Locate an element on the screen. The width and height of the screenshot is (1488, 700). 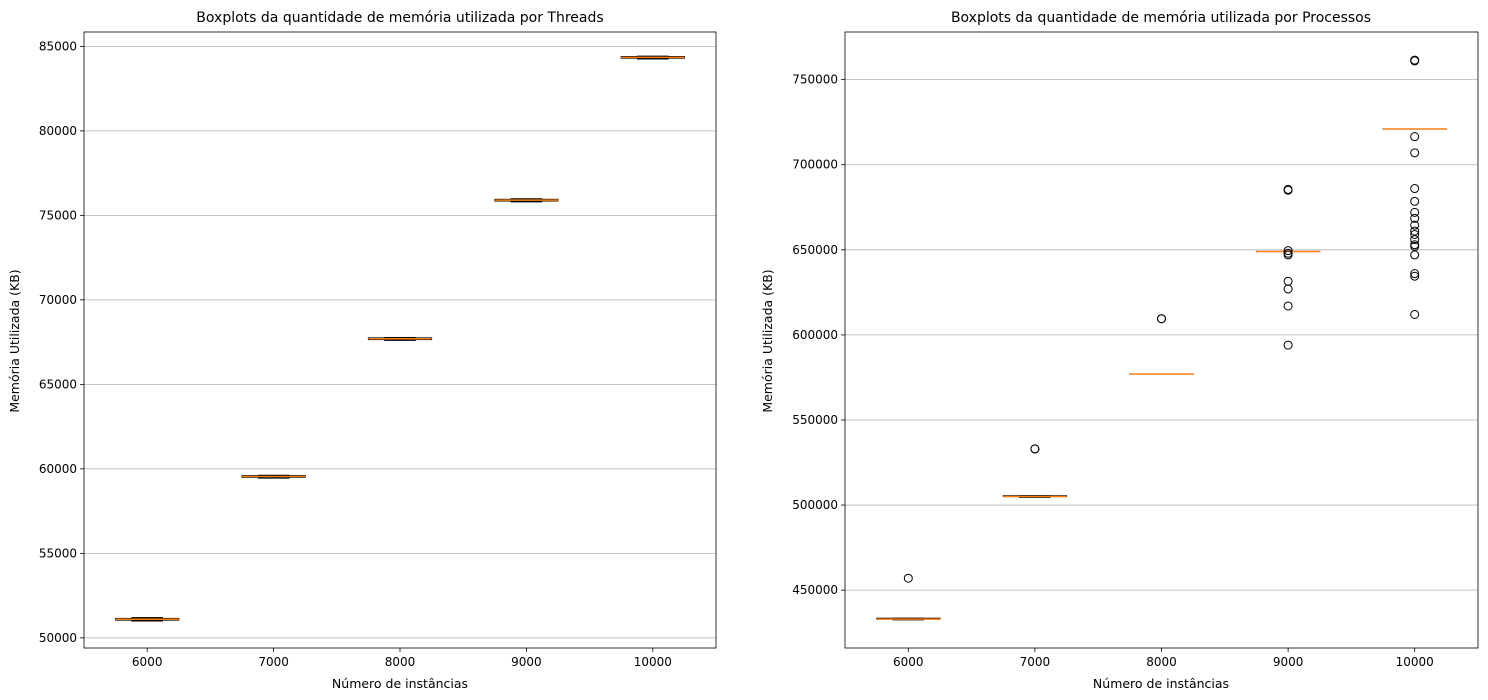
y-tick-label: 600000 is located at coordinates (815, 335).